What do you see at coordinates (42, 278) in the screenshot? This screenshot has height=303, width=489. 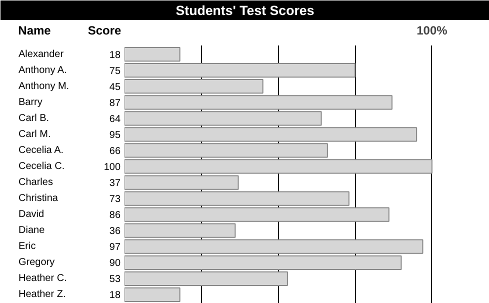 I see `y-tick-label: Heather C.` at bounding box center [42, 278].